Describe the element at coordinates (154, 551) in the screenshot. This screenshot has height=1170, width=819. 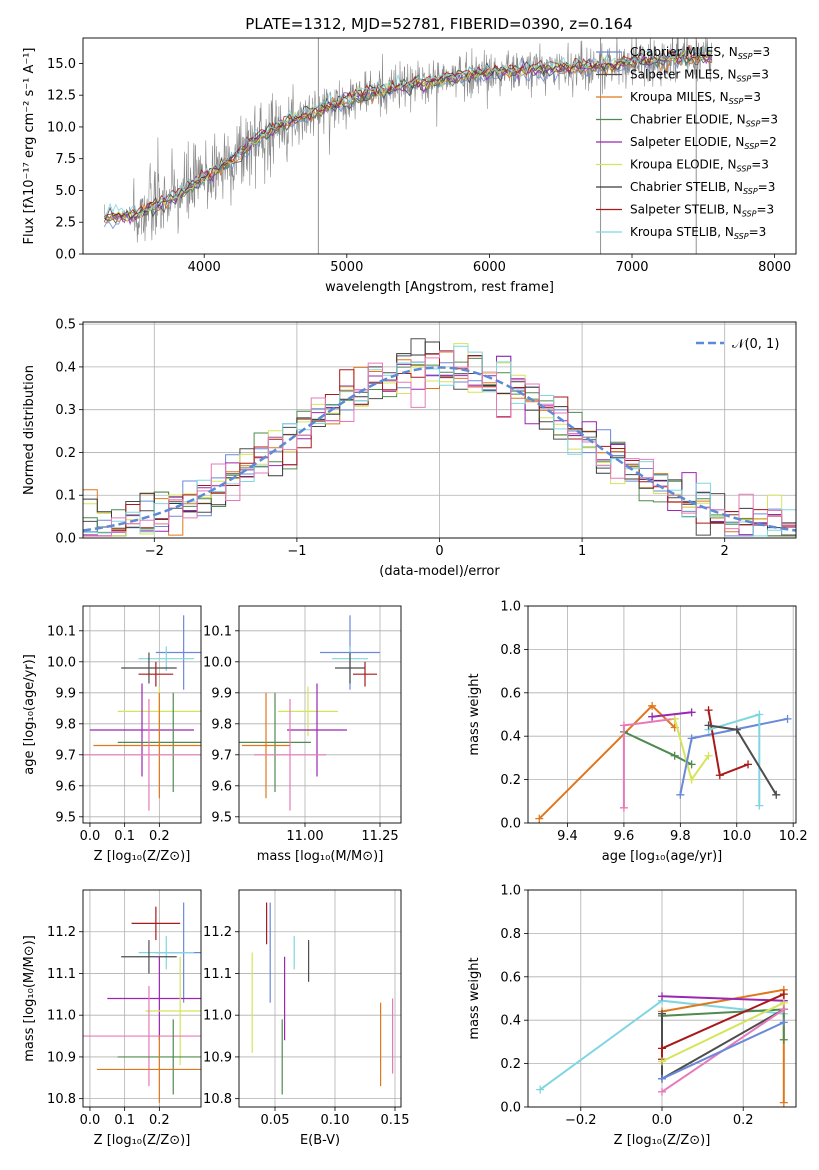
I see `x-tick-label: −2` at that location.